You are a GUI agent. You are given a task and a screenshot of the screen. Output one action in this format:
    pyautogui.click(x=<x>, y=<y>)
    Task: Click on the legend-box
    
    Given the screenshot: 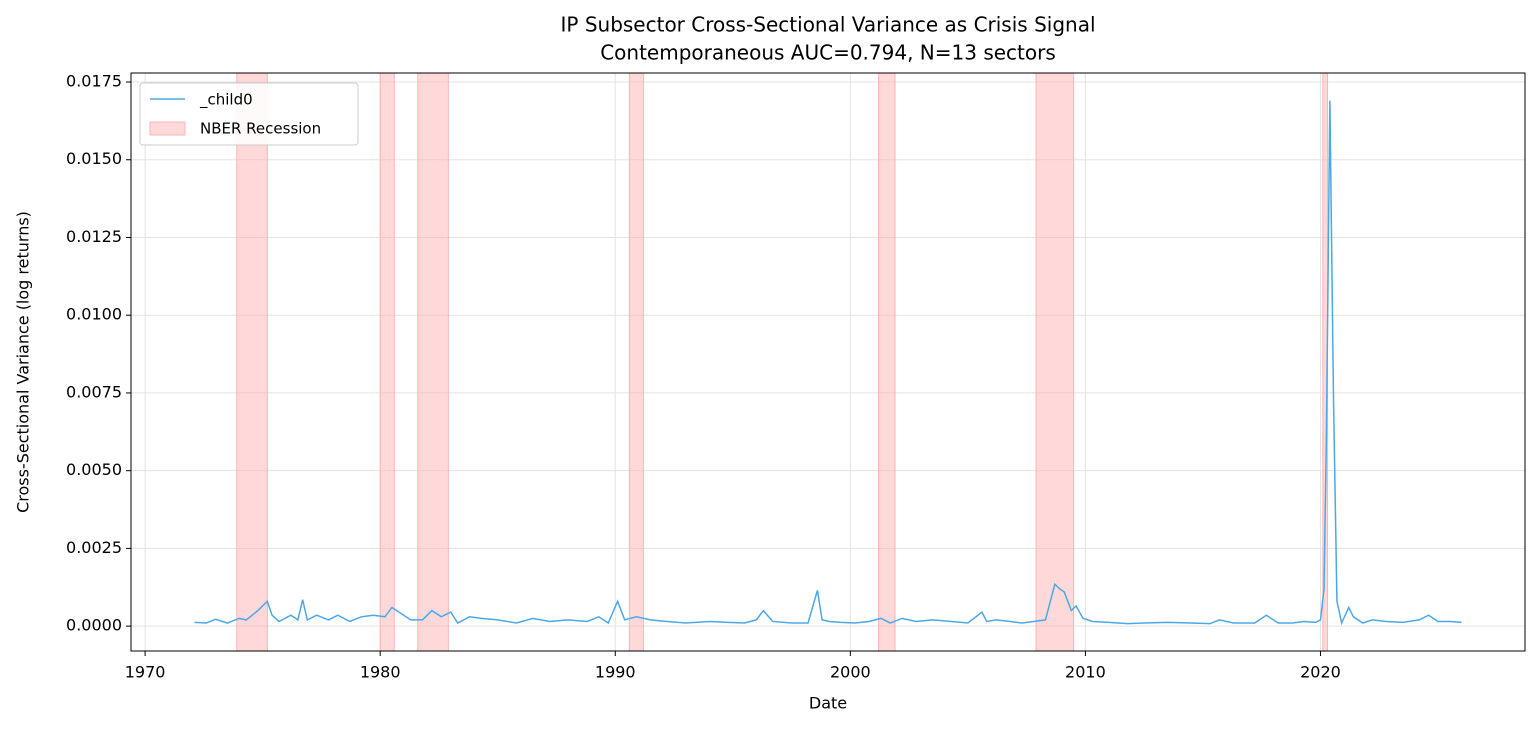 What is the action you would take?
    pyautogui.click(x=249, y=114)
    